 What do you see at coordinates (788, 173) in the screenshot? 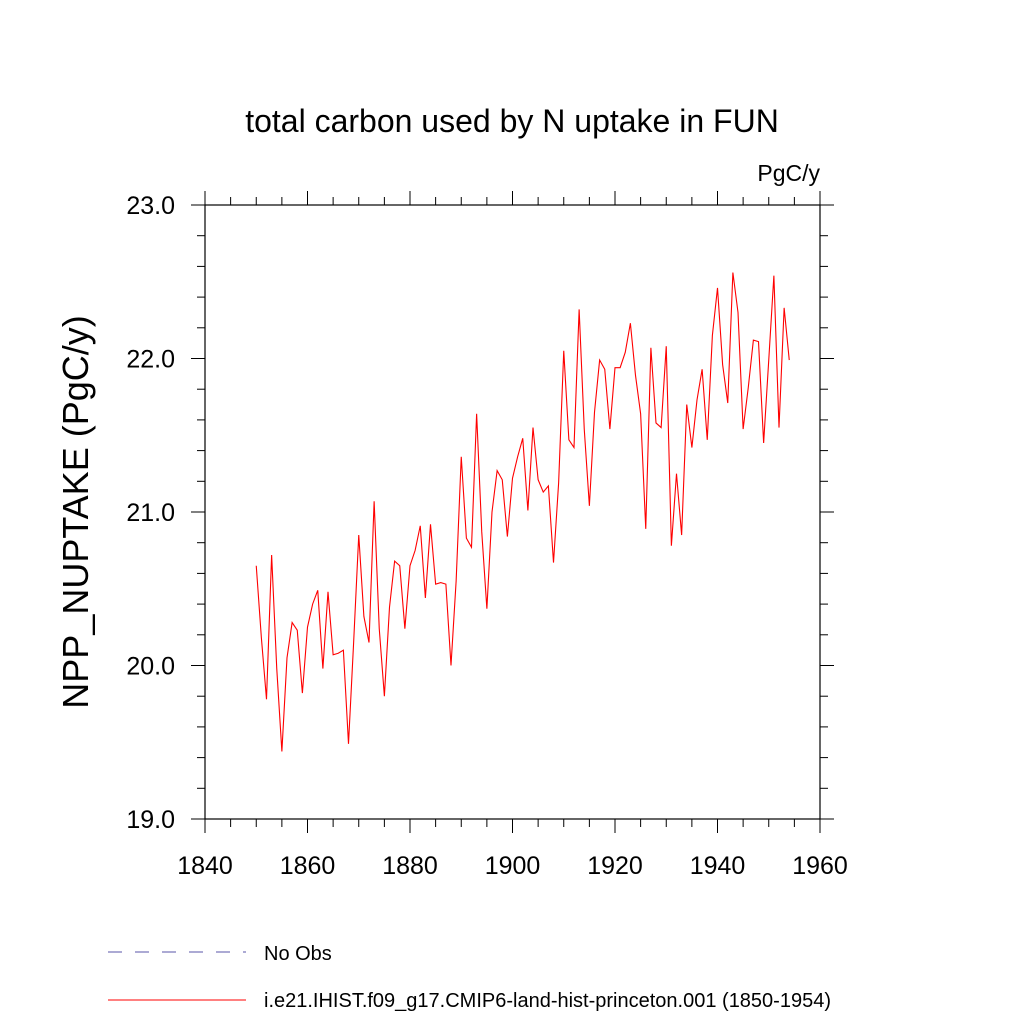
I see `units-label: PgC/y` at bounding box center [788, 173].